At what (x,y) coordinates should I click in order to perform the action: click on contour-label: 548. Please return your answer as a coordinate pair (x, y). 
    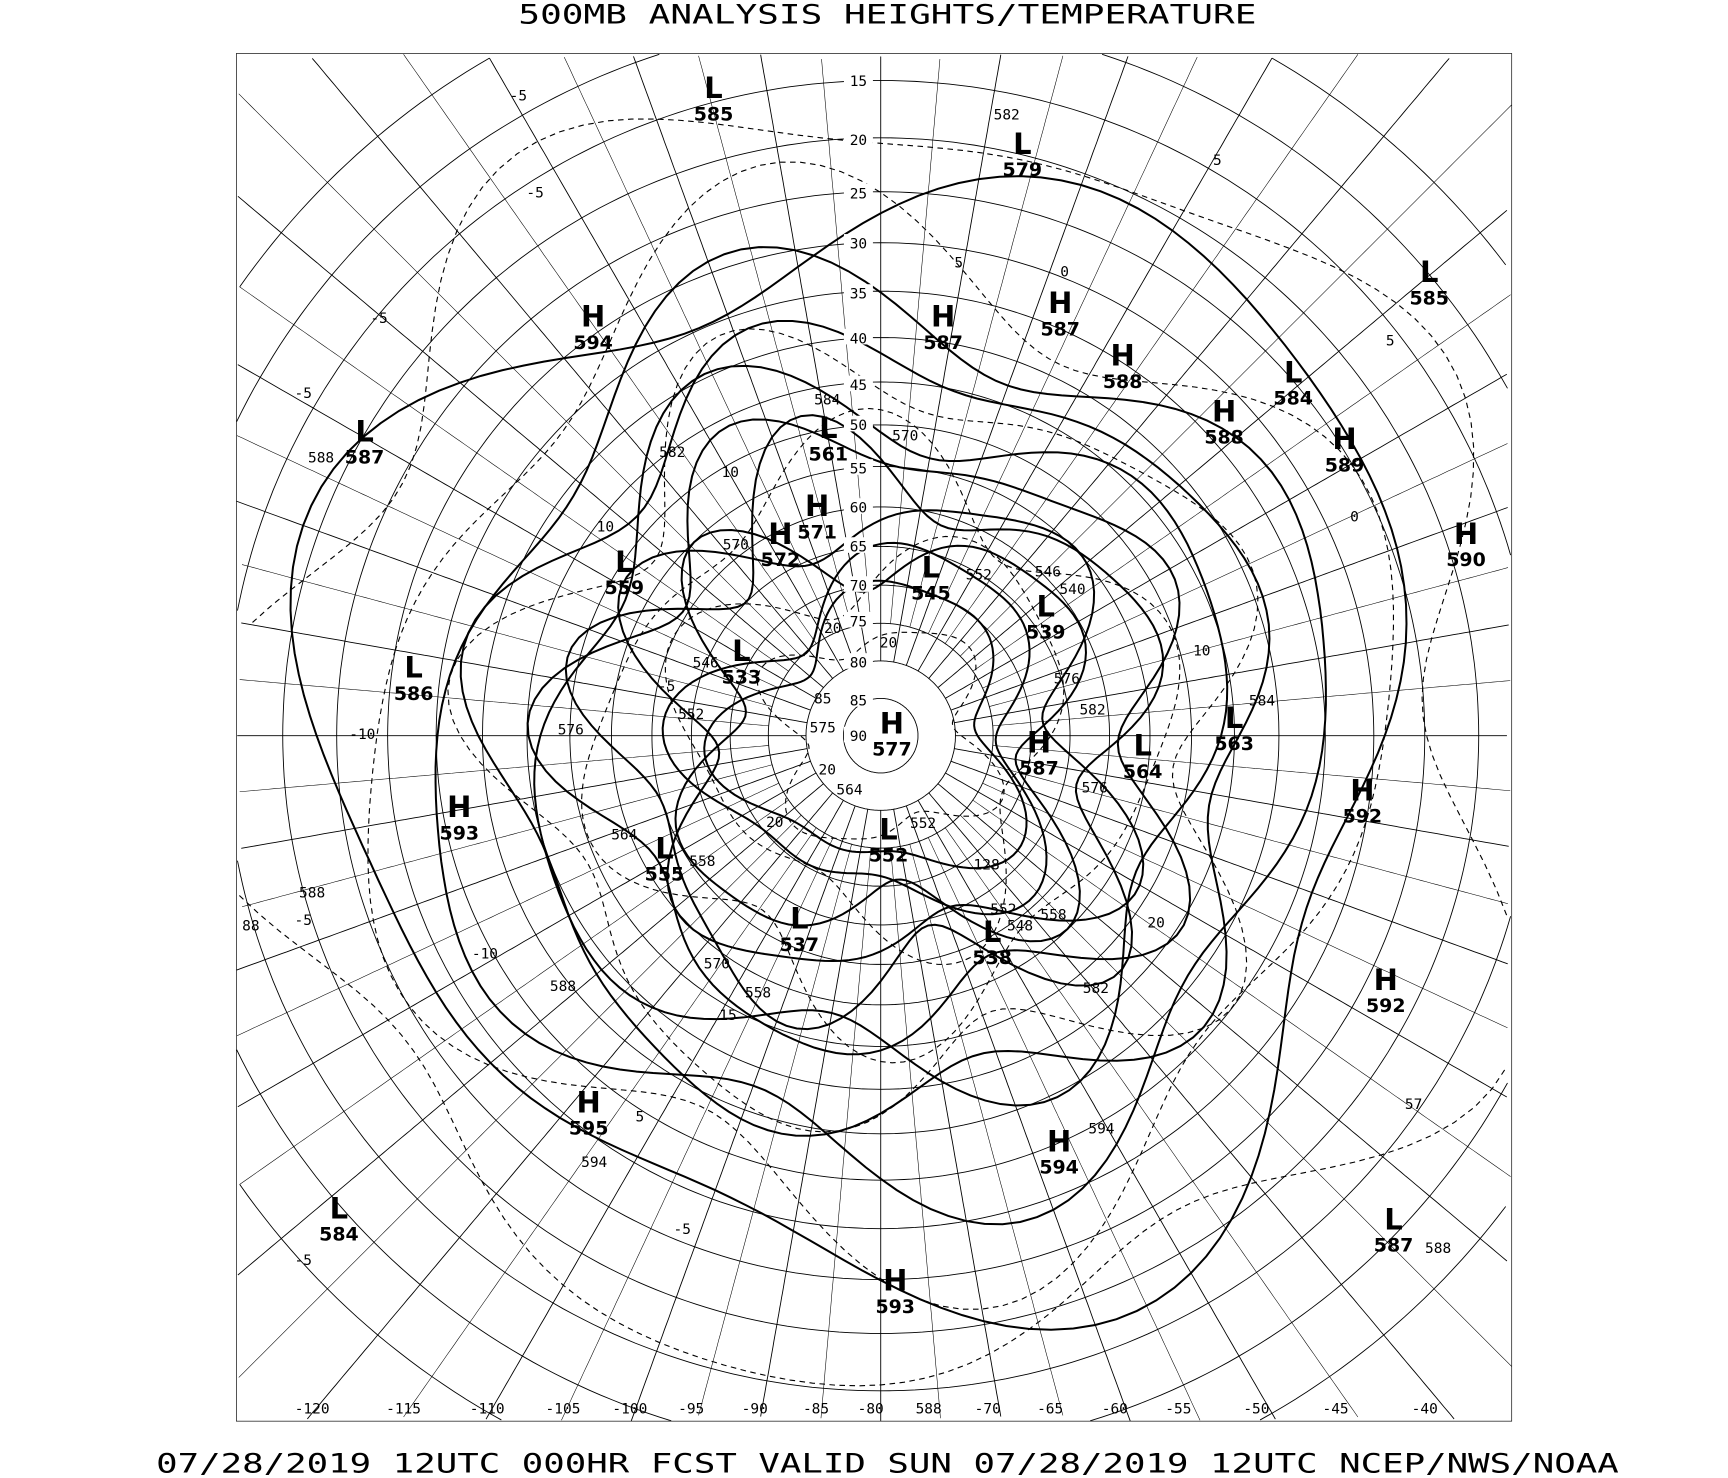
    Looking at the image, I should click on (1020, 927).